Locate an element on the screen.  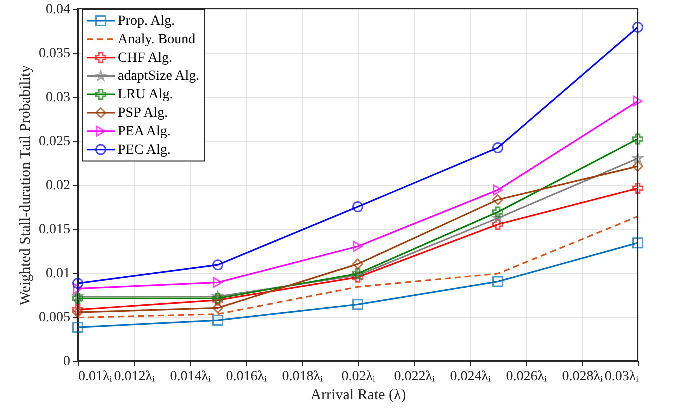
legend-label: Analy. Bound is located at coordinates (157, 40).